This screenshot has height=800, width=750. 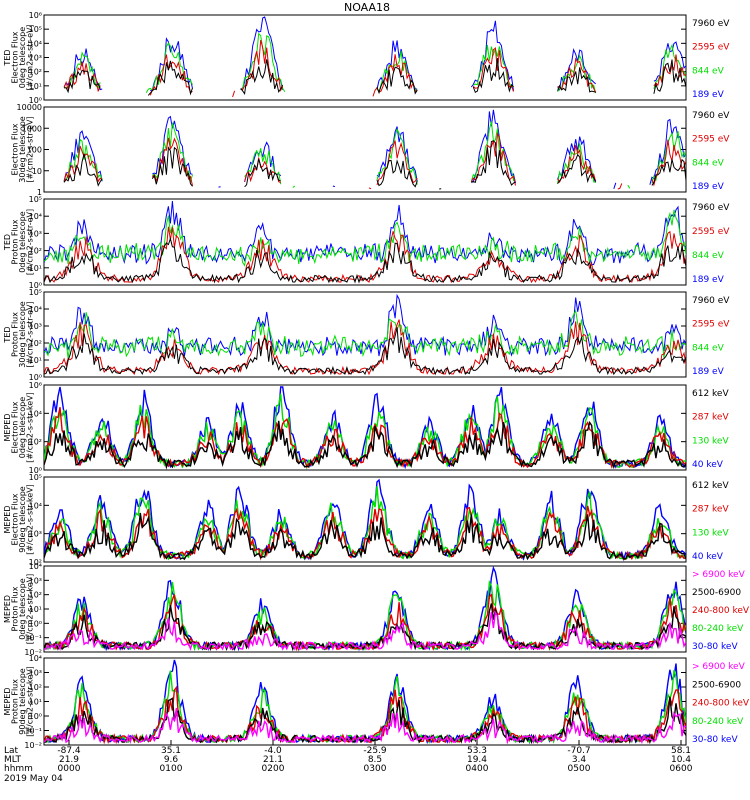 I want to click on xtick-label: 0300, so click(x=375, y=769).